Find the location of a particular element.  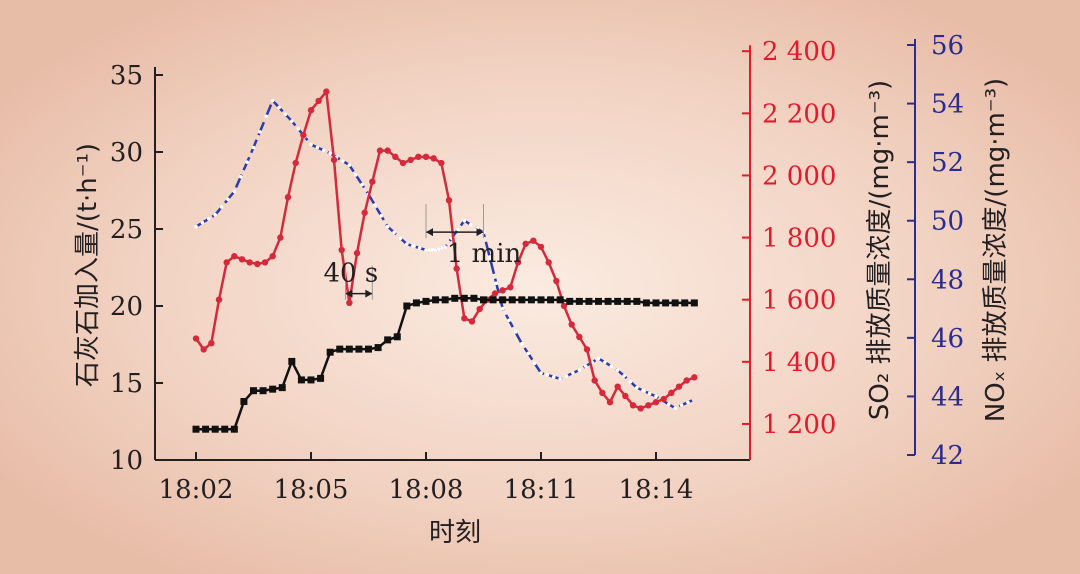

nox-axis-tick-label: 52 is located at coordinates (947, 163).